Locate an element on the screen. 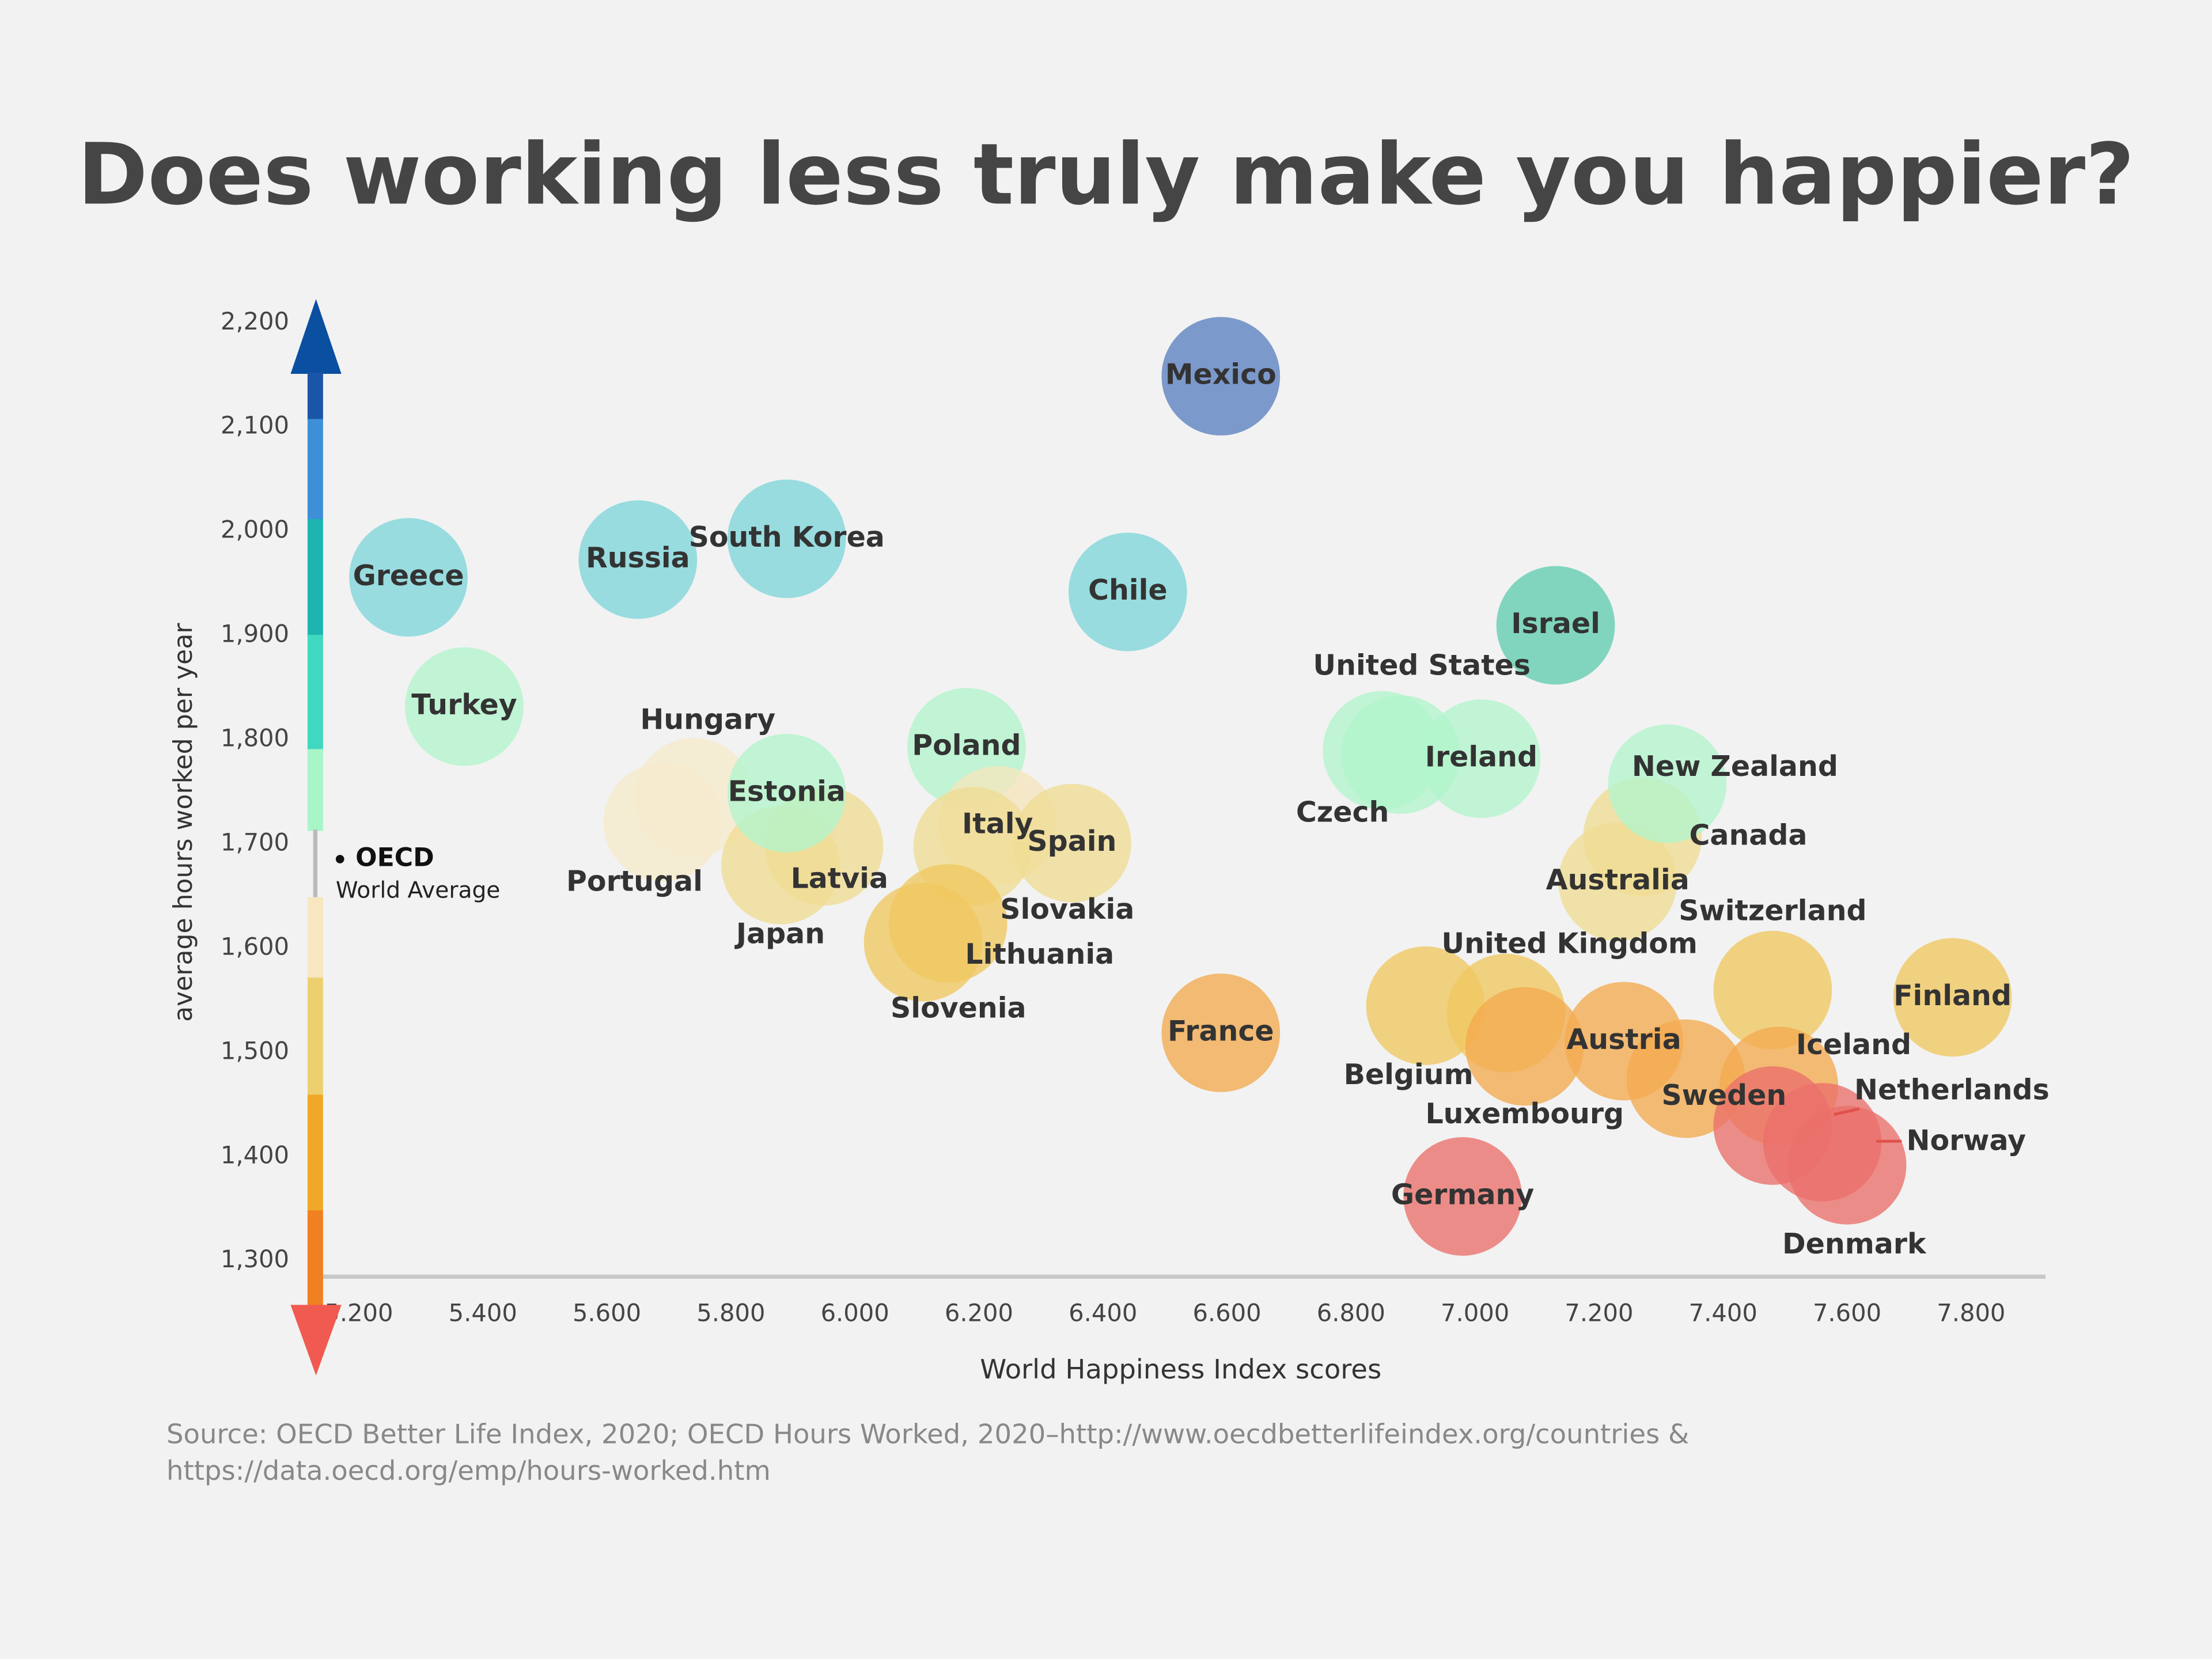  point-label: Poland is located at coordinates (966, 745).